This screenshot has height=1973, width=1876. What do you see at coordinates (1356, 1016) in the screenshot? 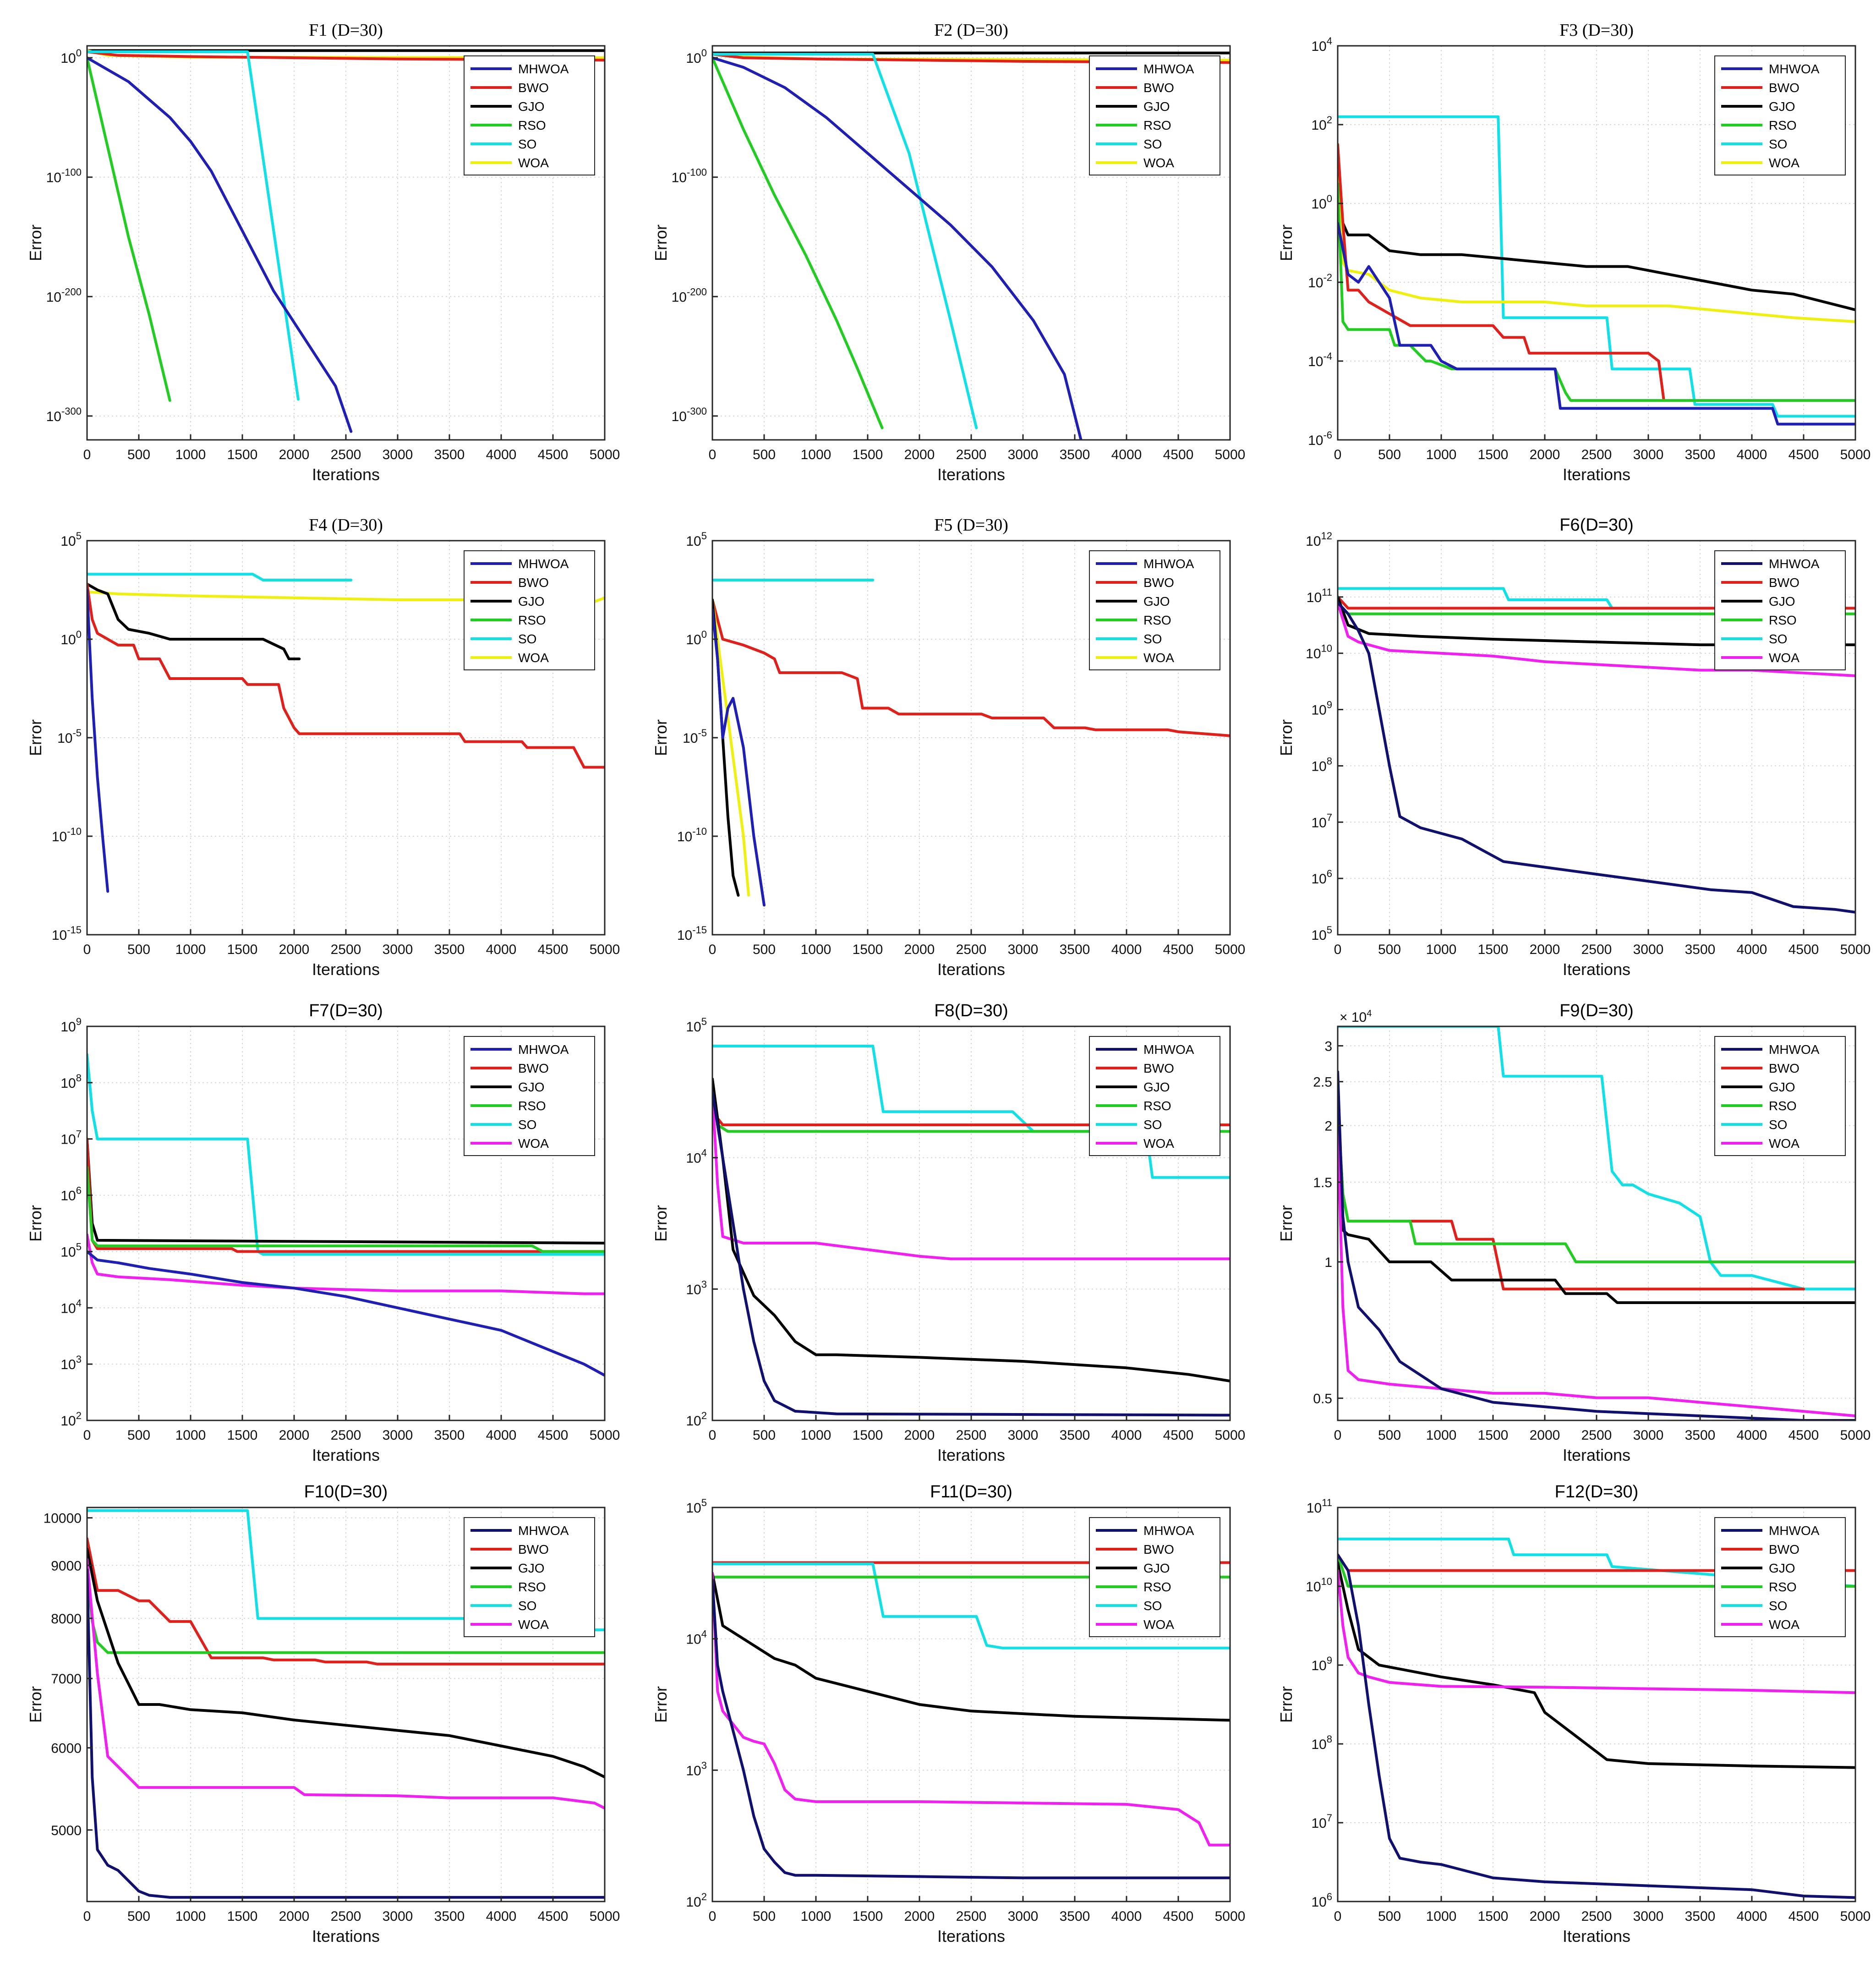
I see `y-multiplier-label: × 10⁴` at bounding box center [1356, 1016].